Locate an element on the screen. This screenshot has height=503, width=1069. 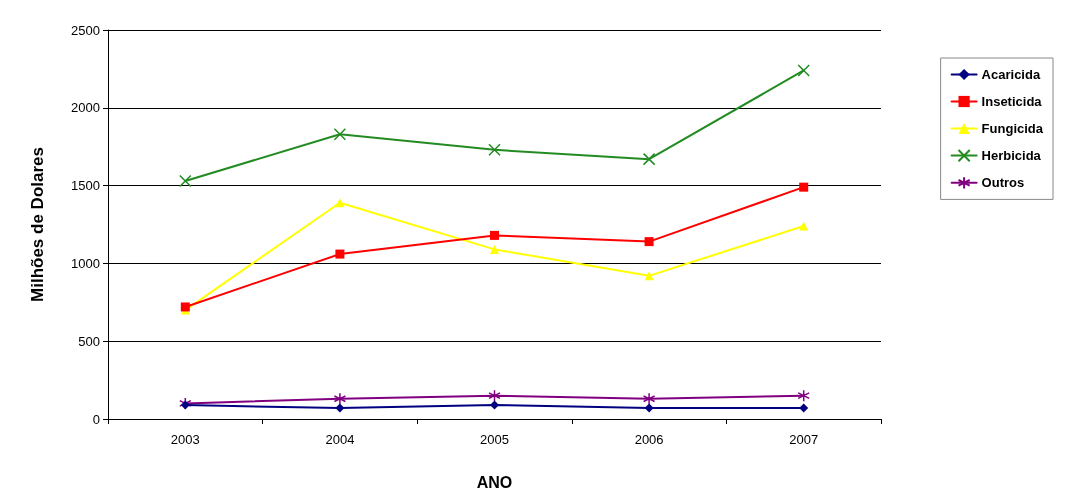
y-axis-title: Milhões de Dolares is located at coordinates (37, 224).